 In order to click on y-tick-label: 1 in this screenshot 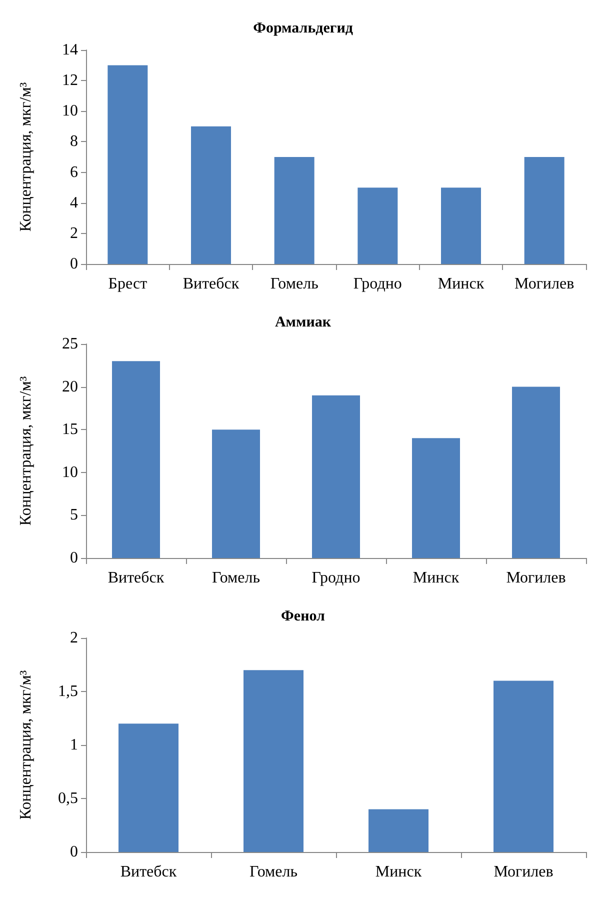, I will do `click(74, 745)`.